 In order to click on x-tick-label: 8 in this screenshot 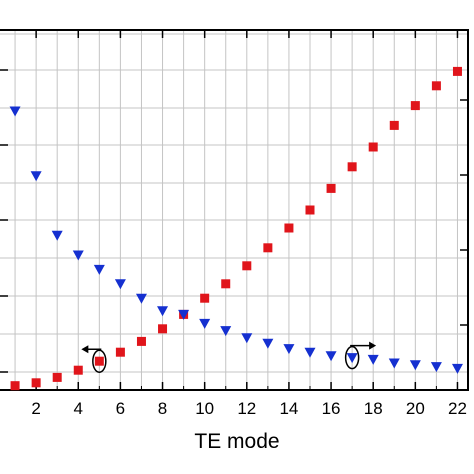, I will do `click(162, 408)`.